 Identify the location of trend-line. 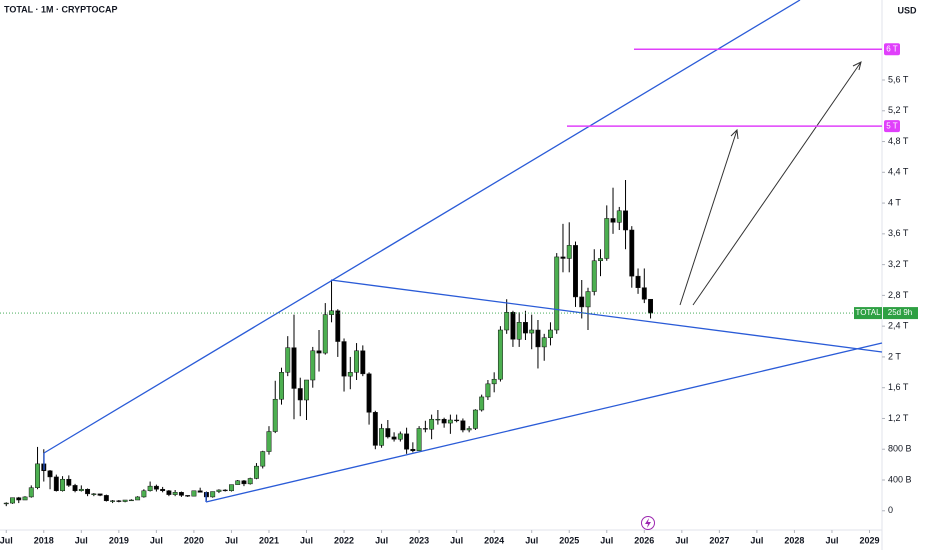
(606, 316).